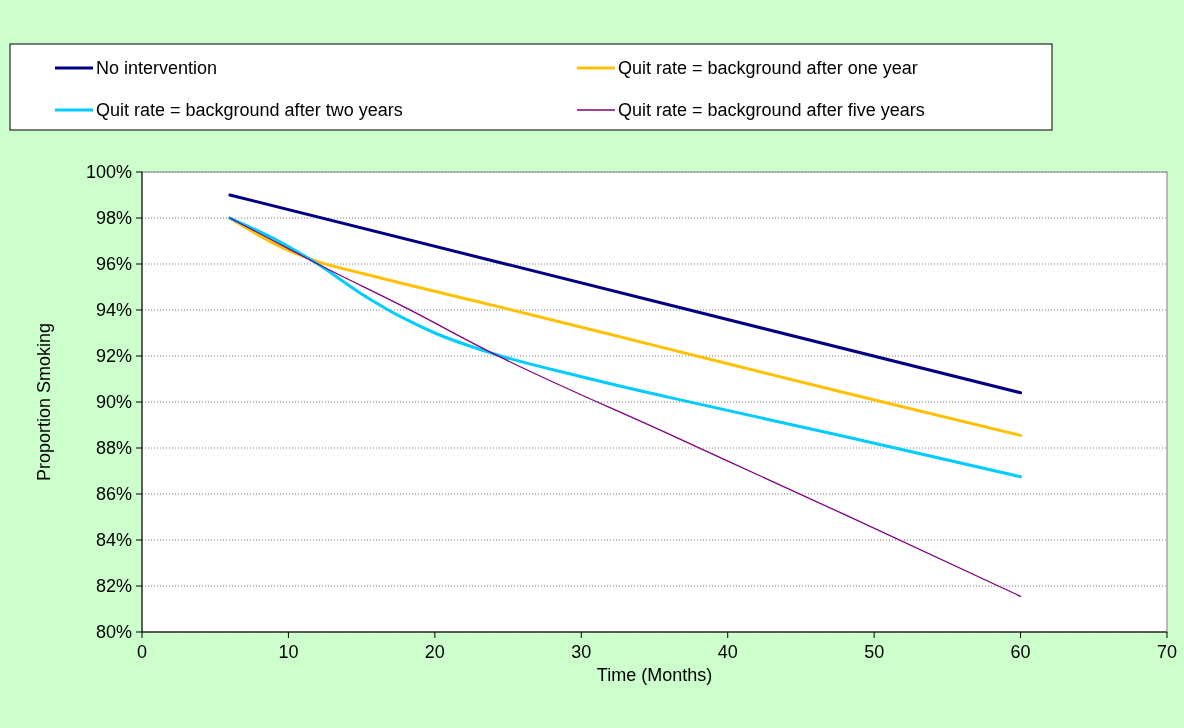 The width and height of the screenshot is (1184, 728). I want to click on y-axis-title: Proportion Smoking, so click(44, 402).